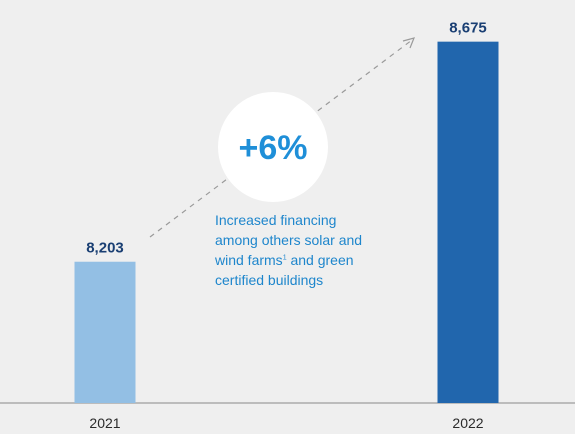 The image size is (575, 434). I want to click on bar-2021, so click(105, 332).